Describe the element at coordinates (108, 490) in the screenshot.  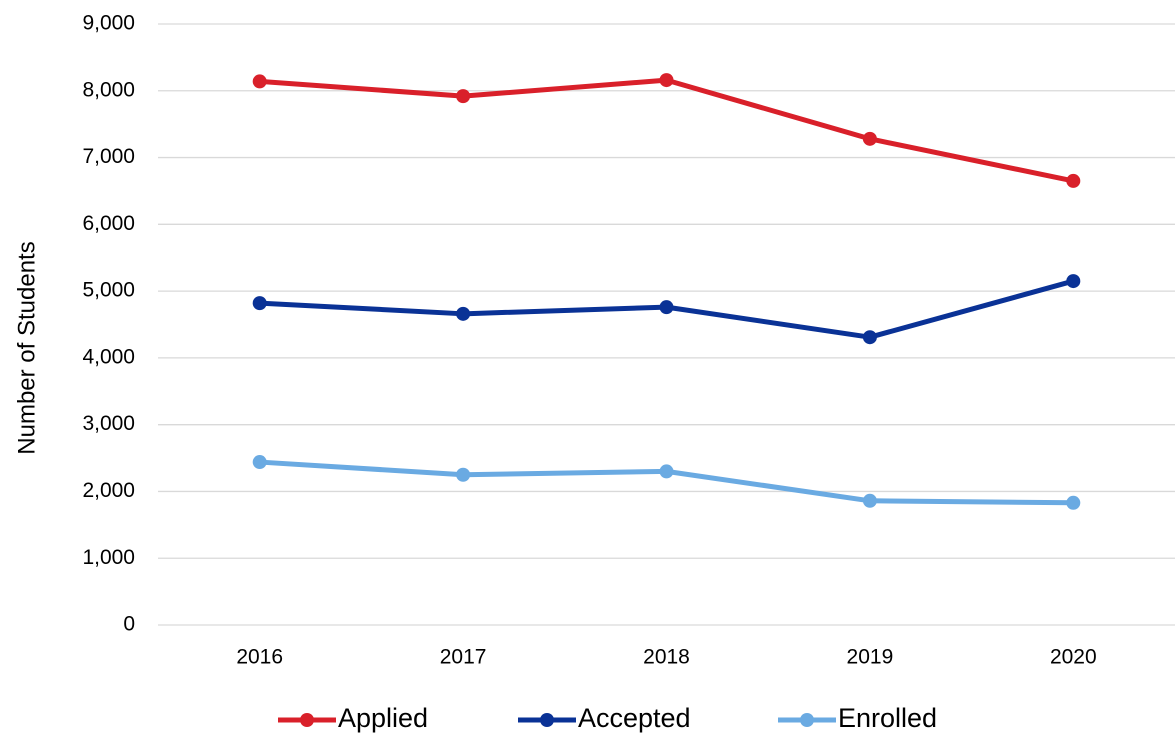
I see `y-tick-label: 2,000` at that location.